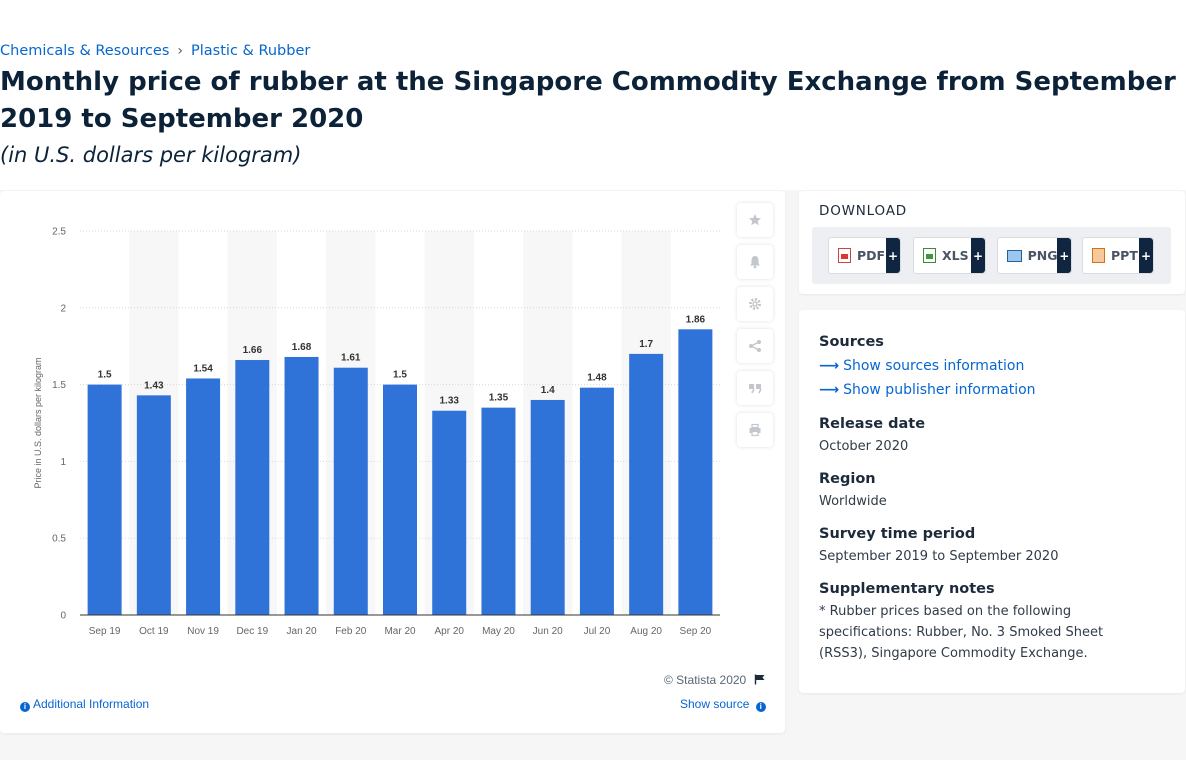  What do you see at coordinates (847, 479) in the screenshot?
I see `region-heading: Region` at bounding box center [847, 479].